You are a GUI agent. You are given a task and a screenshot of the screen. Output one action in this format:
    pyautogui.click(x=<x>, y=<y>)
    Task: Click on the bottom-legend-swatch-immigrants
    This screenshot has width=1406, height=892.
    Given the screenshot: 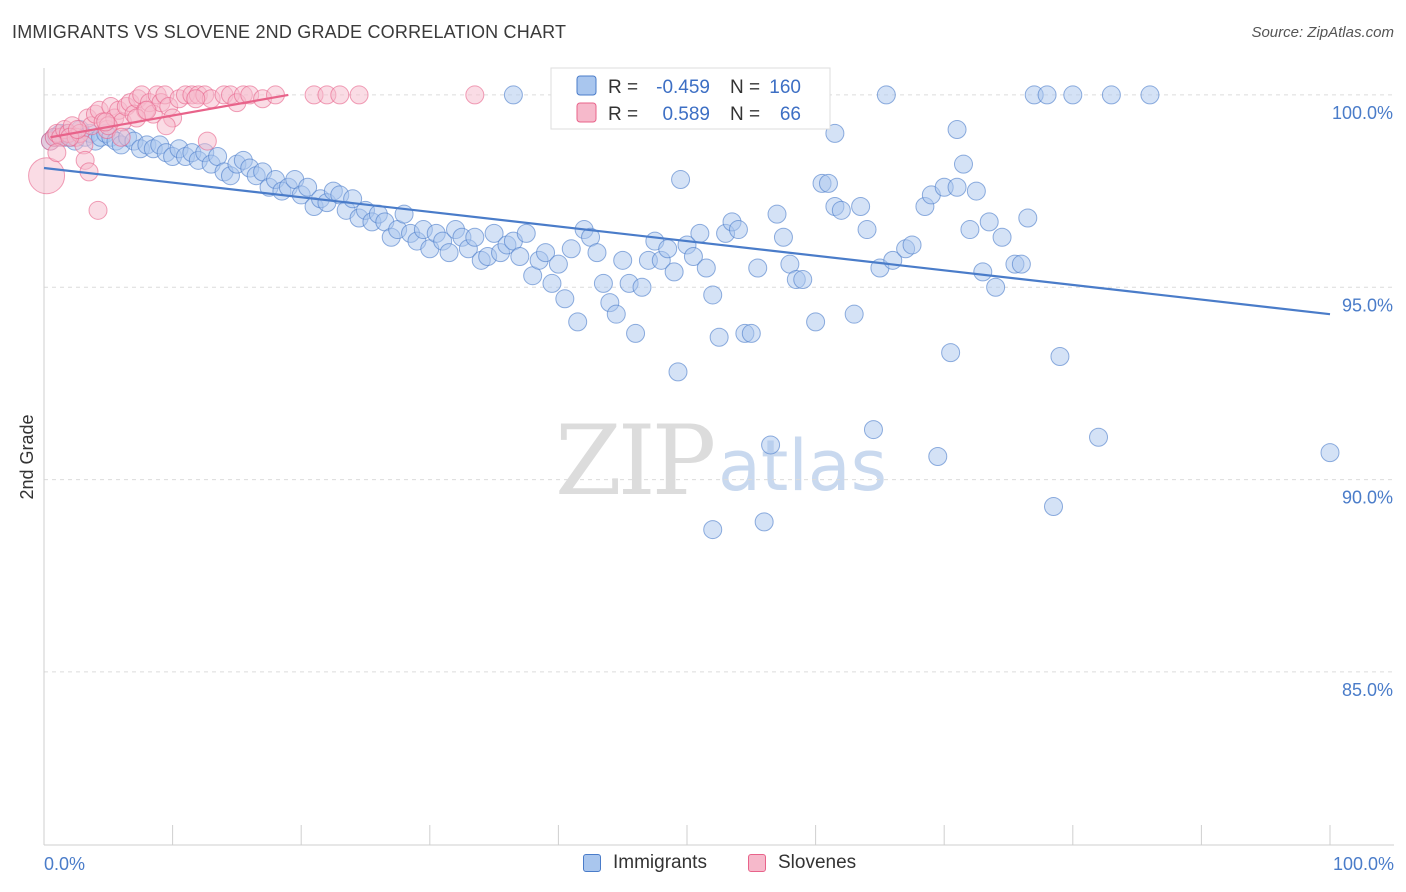 What is the action you would take?
    pyautogui.click(x=592, y=863)
    